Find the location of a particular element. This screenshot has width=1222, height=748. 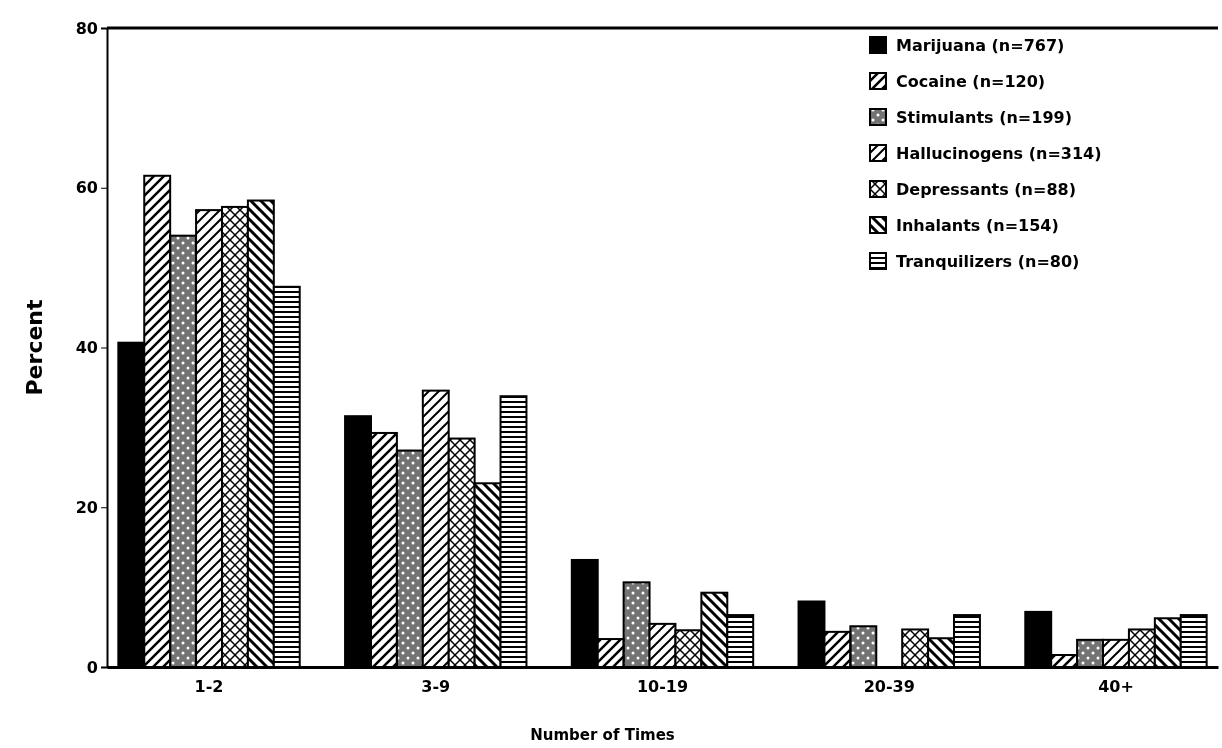

y-tick-label: 40 is located at coordinates (86, 348).